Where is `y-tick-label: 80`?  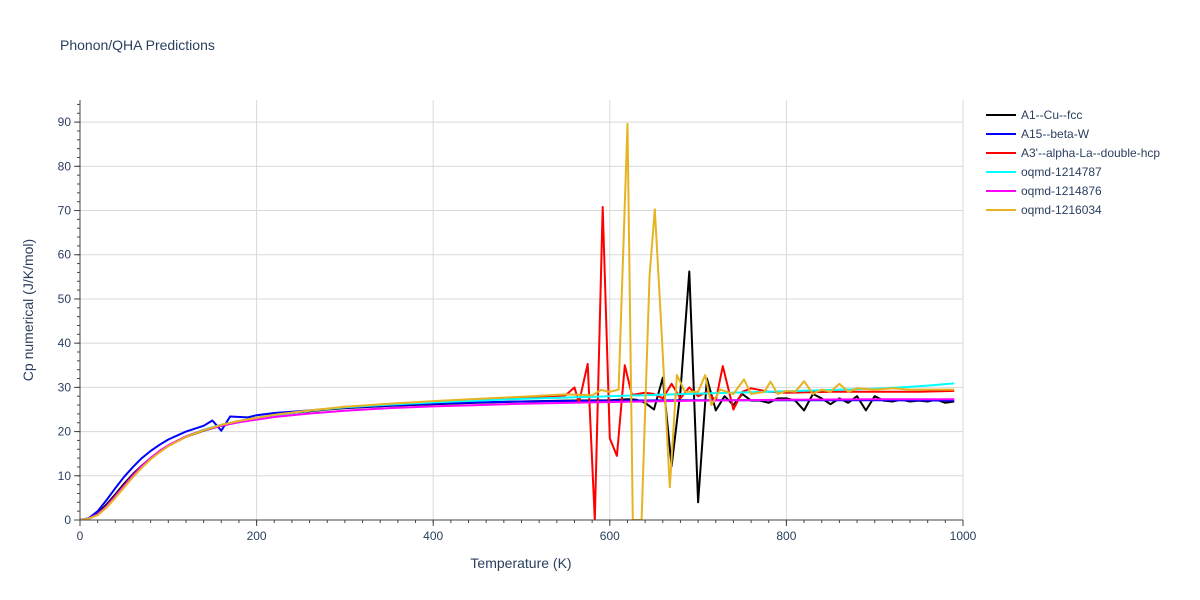
y-tick-label: 80 is located at coordinates (65, 166).